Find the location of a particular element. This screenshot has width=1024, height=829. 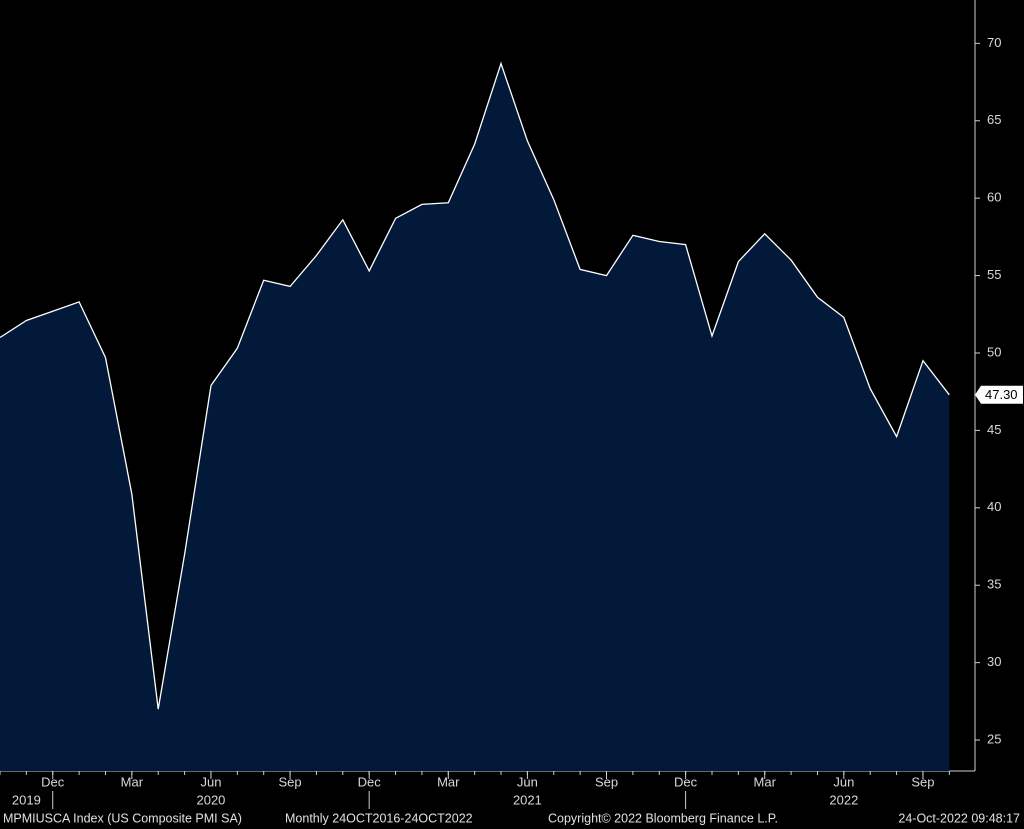

year-label: 2021 is located at coordinates (527, 799).